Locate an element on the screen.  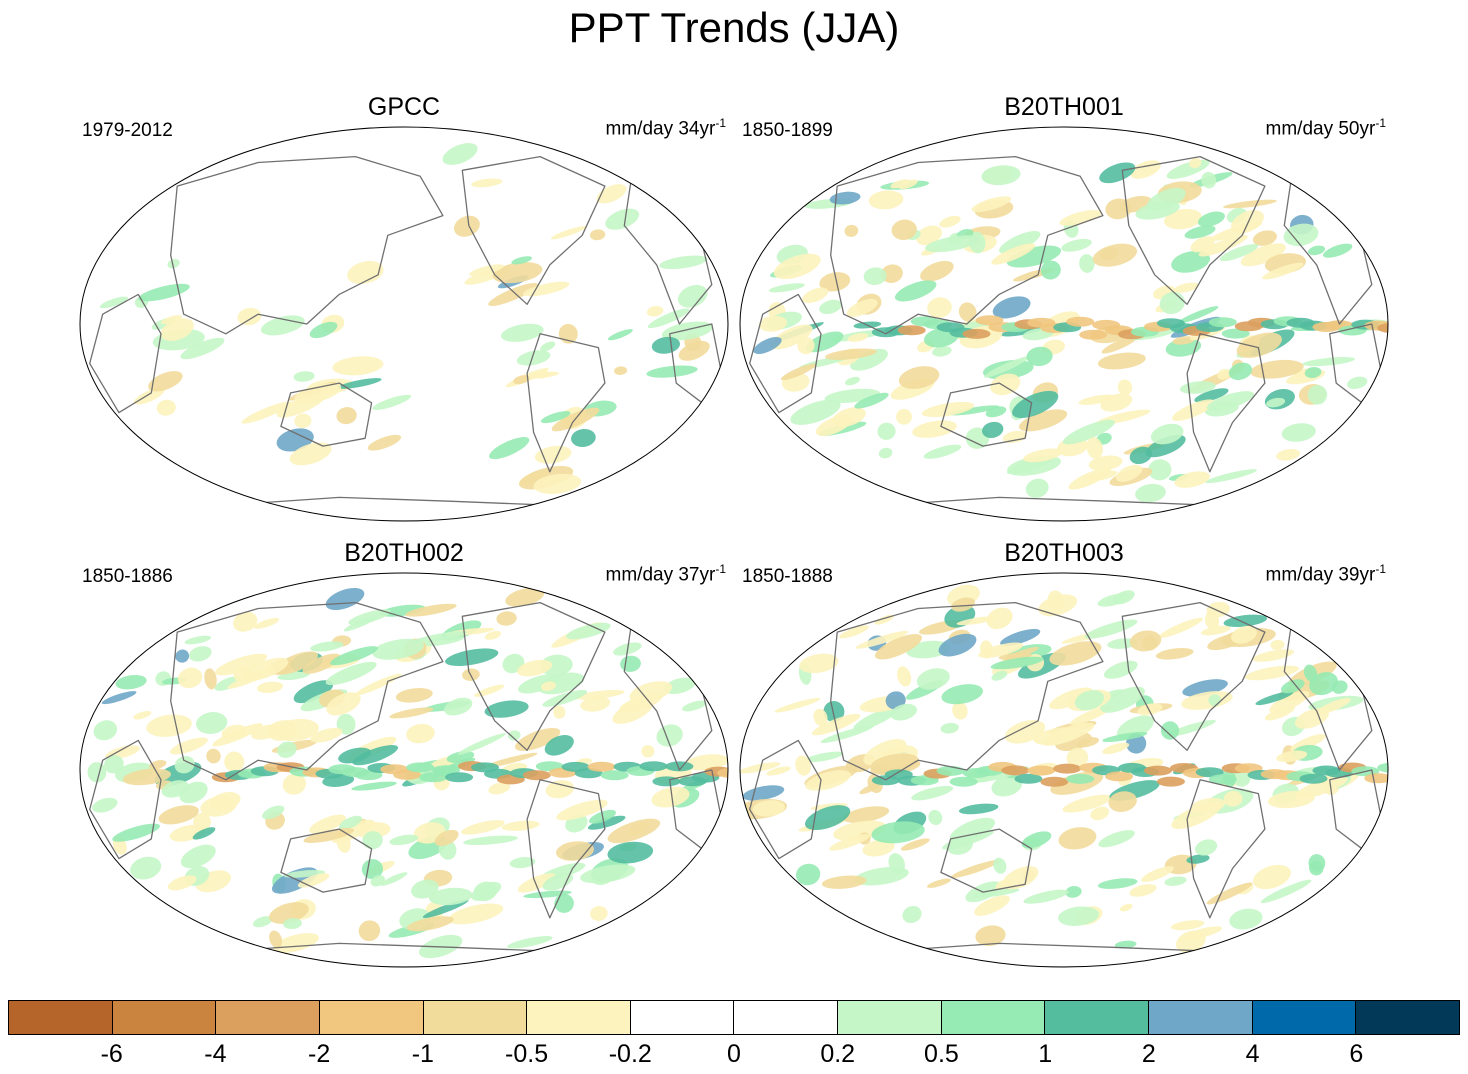
colorbar-tick-label: 6 is located at coordinates (1356, 1054).